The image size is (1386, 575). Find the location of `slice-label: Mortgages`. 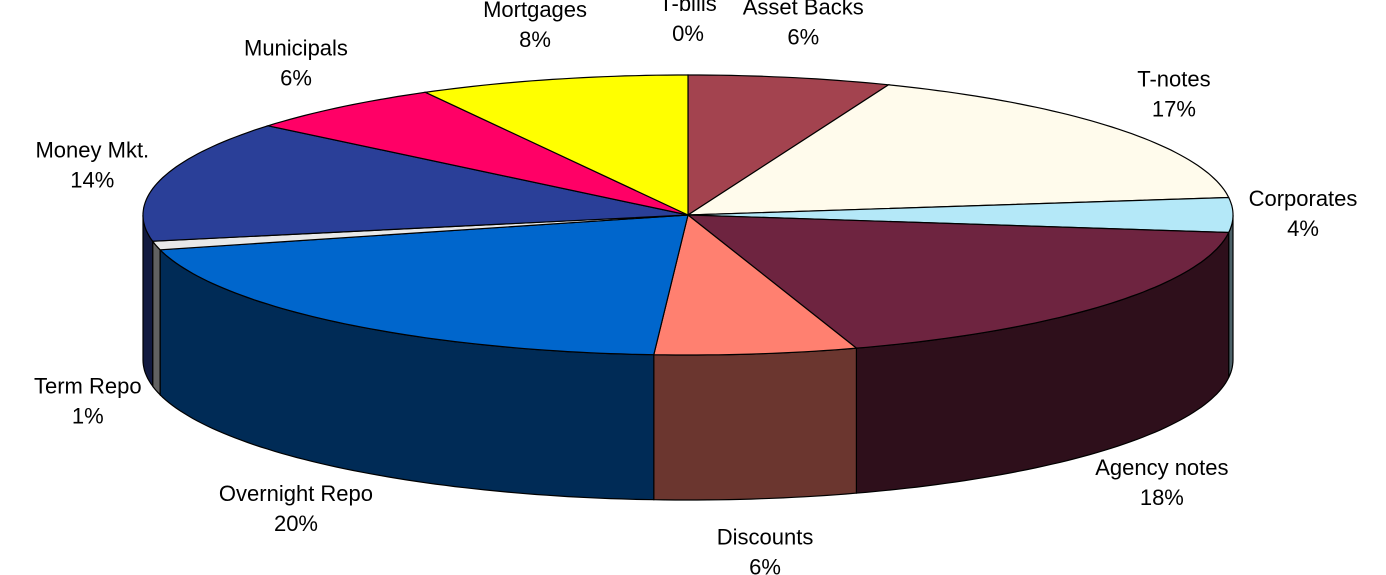

slice-label: Mortgages is located at coordinates (535, 11).